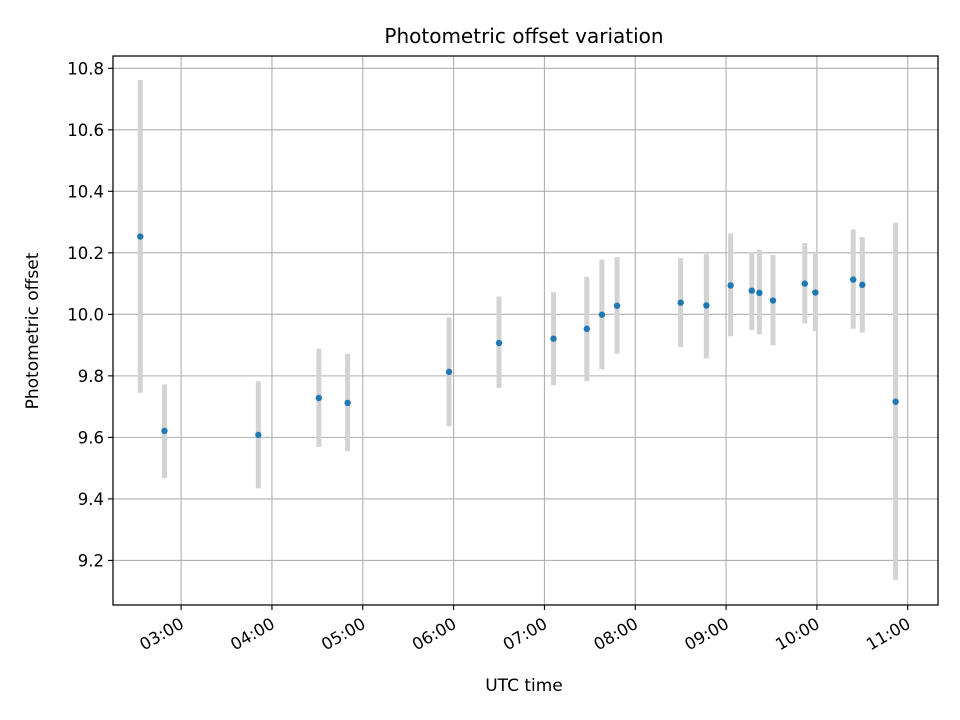  I want to click on x-tick-label: 07:00, so click(525, 634).